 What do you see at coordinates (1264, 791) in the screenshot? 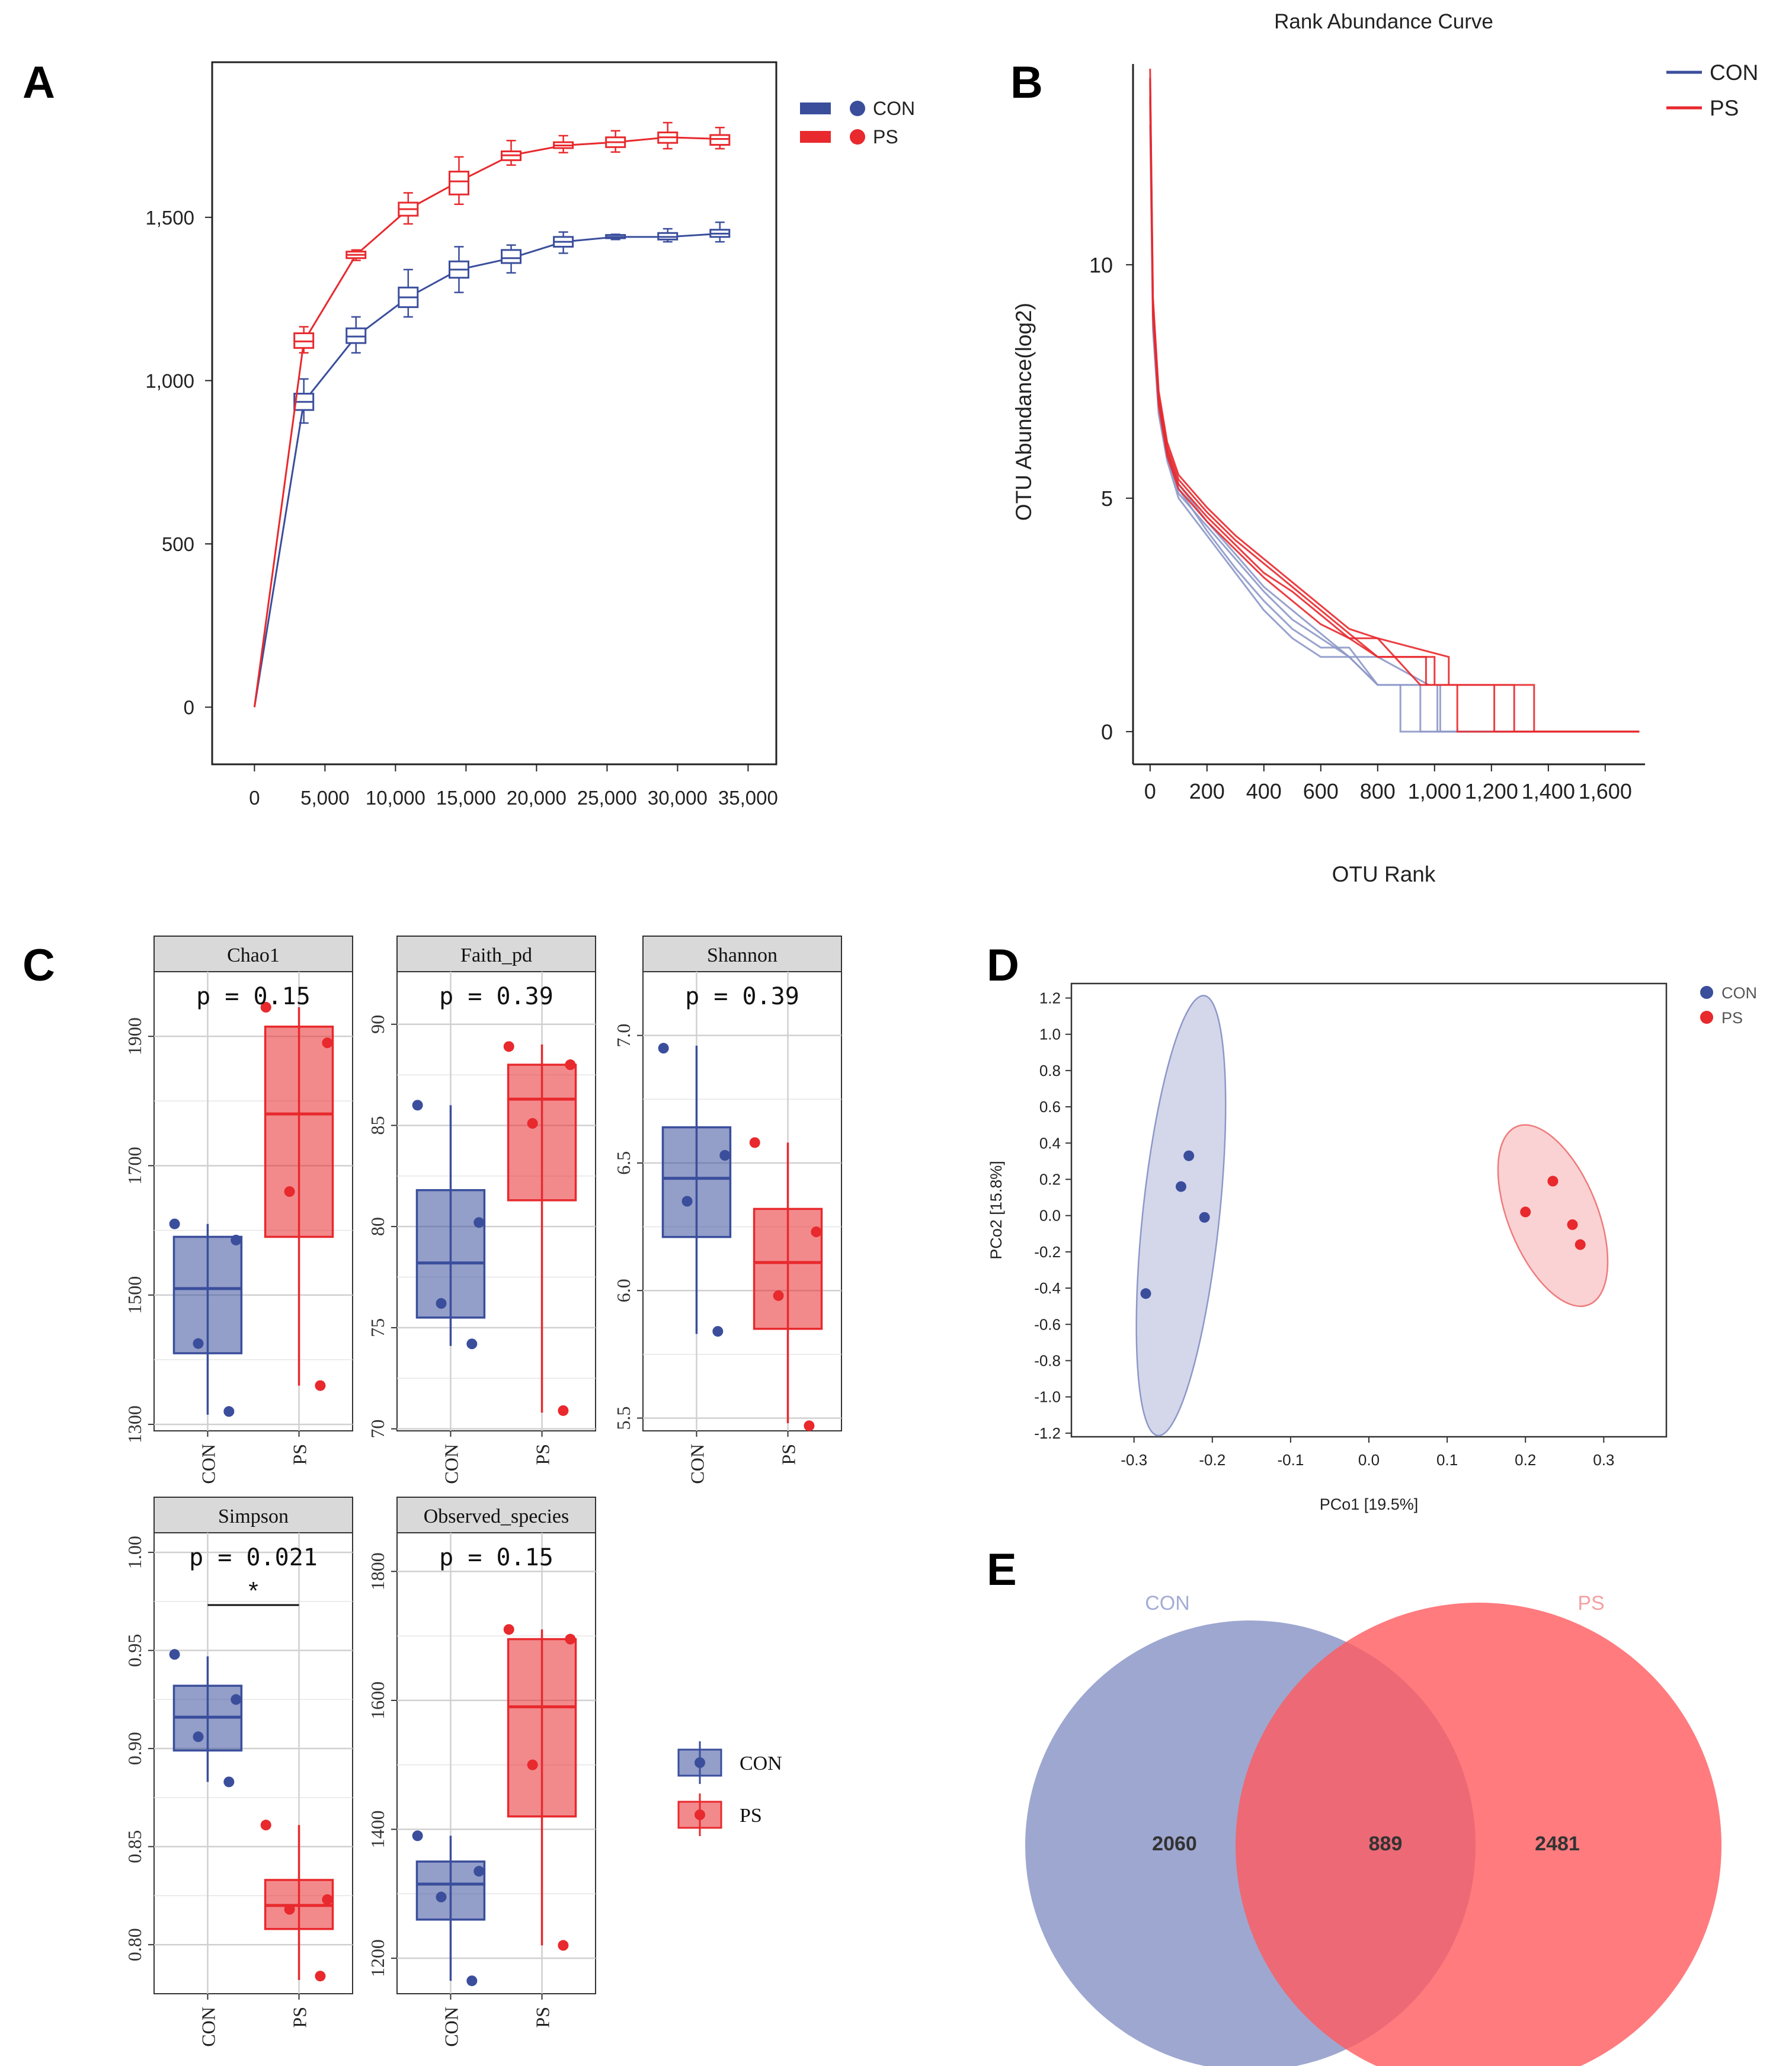
I see `b-x-tick-label: 400` at bounding box center [1264, 791].